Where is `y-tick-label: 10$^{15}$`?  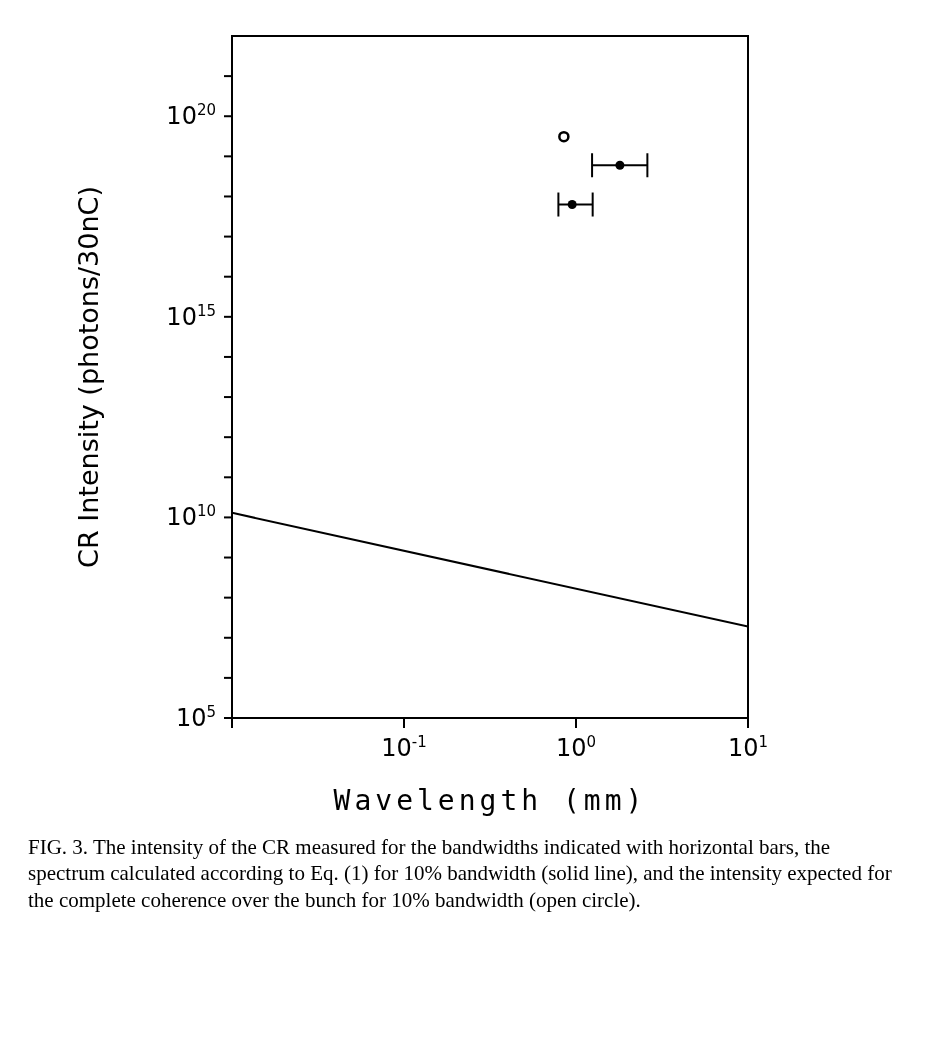
y-tick-label: 10$^{15}$ is located at coordinates (191, 316).